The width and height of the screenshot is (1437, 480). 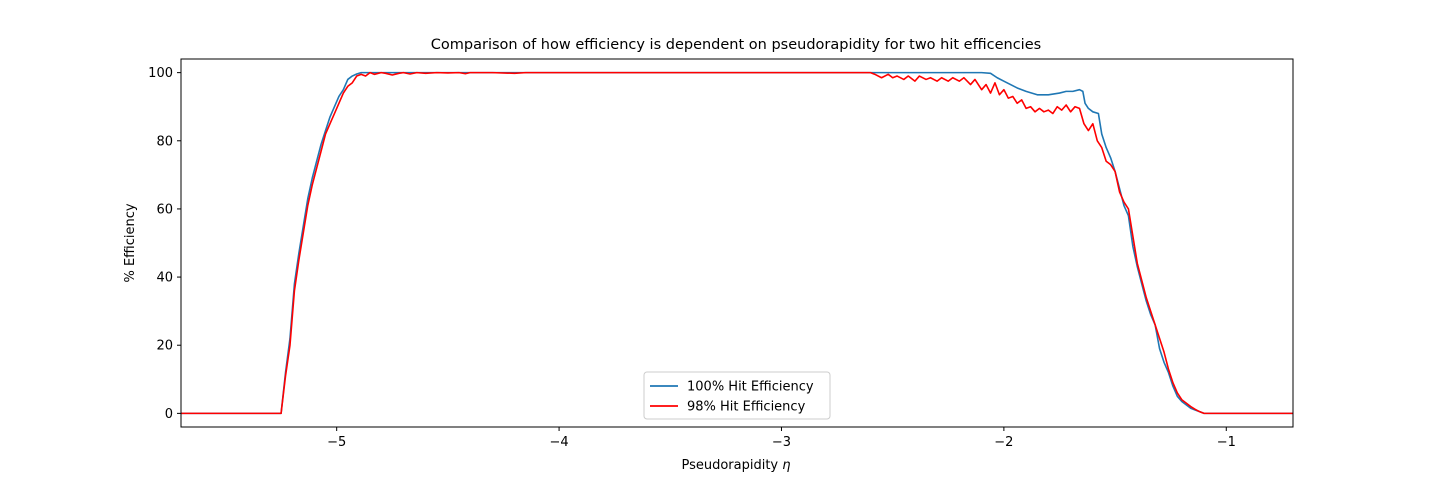 I want to click on y-tick-label: 80, so click(x=164, y=141).